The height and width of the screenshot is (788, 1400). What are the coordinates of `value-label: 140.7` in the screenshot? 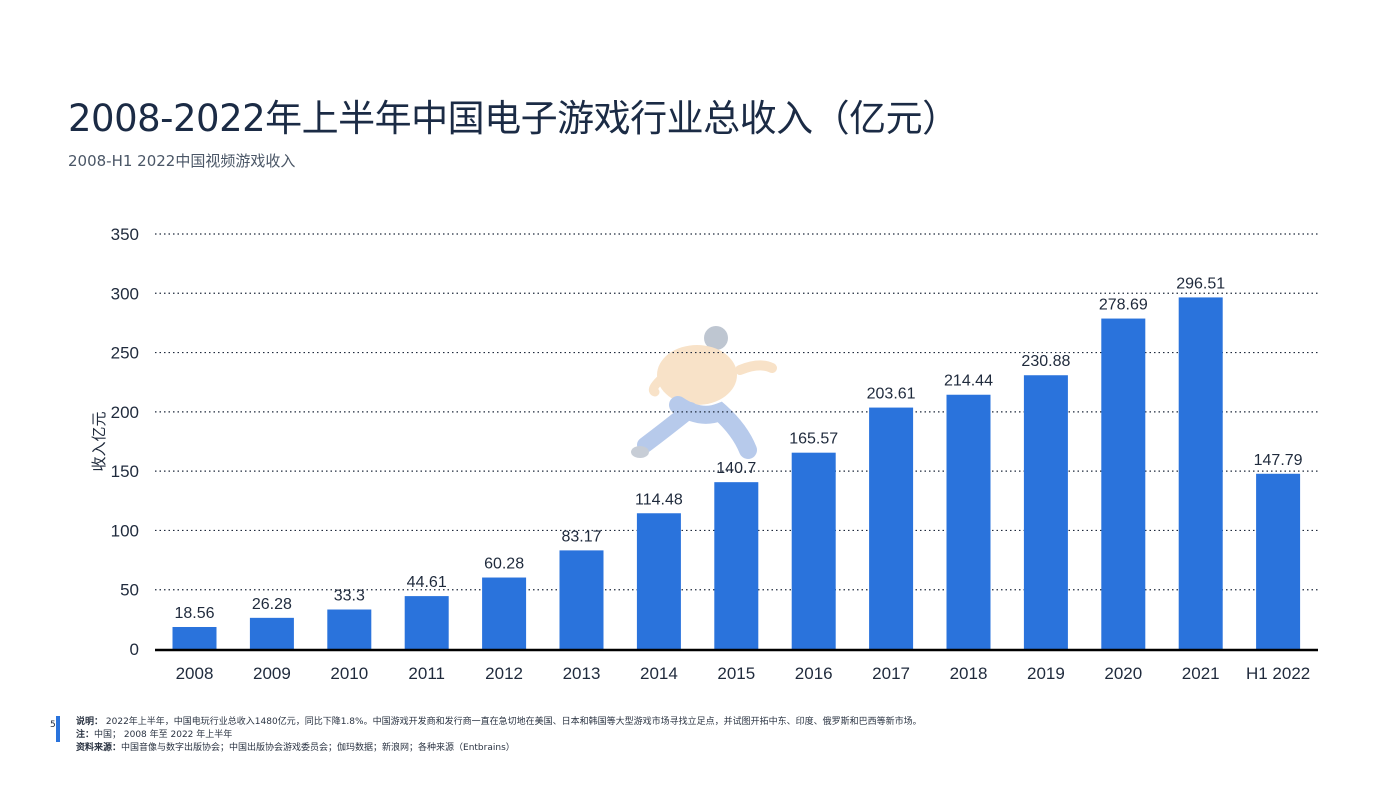 It's located at (736, 468).